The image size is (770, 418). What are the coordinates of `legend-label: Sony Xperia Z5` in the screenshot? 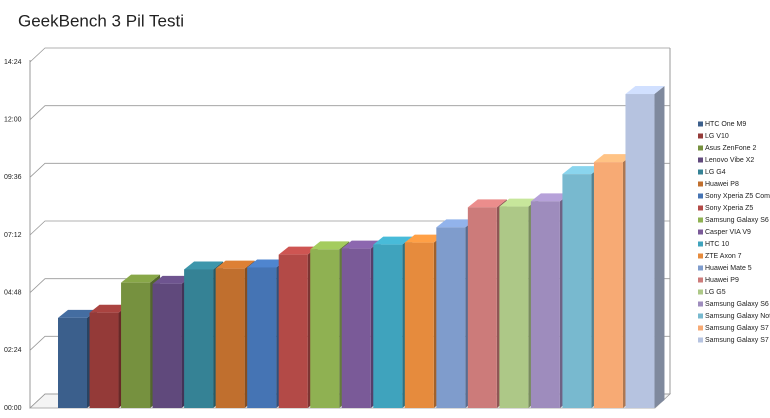 It's located at (729, 208).